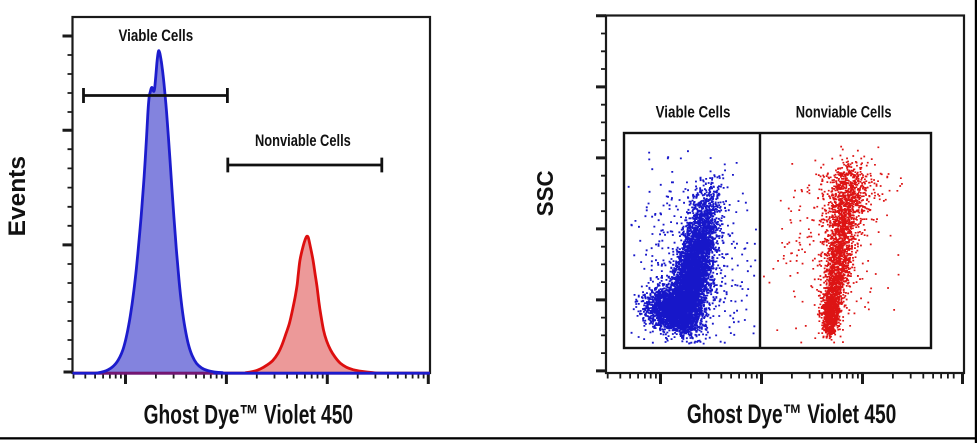 This screenshot has width=977, height=443. What do you see at coordinates (17, 196) in the screenshot?
I see `svg-text: Events` at bounding box center [17, 196].